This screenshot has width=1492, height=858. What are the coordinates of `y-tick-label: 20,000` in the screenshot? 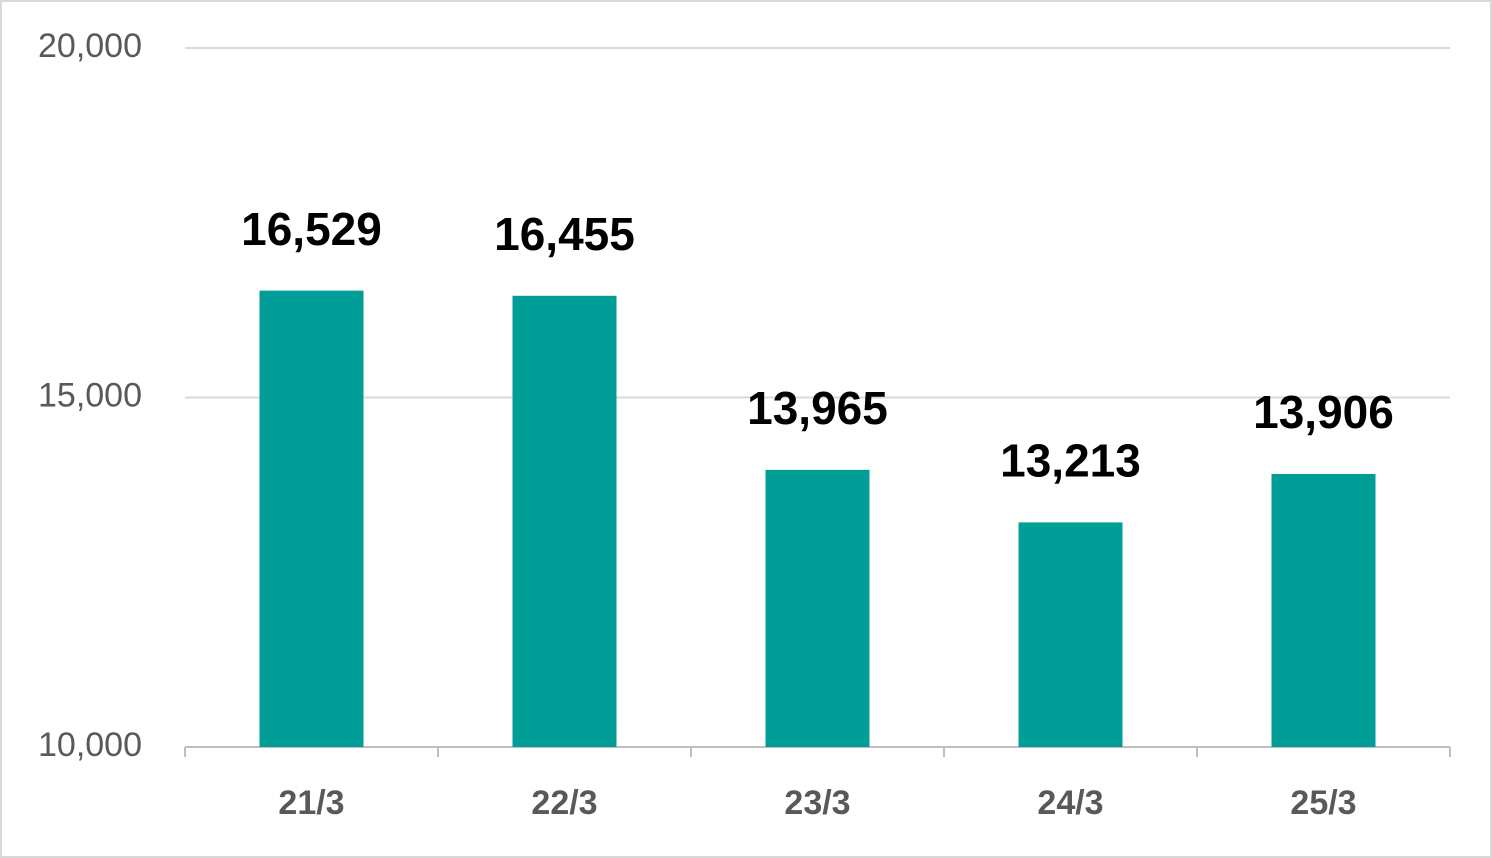 It's located at (90, 46).